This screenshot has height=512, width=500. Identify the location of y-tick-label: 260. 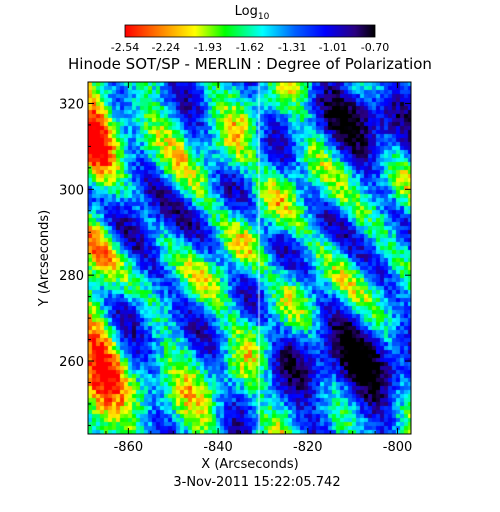
(71, 362).